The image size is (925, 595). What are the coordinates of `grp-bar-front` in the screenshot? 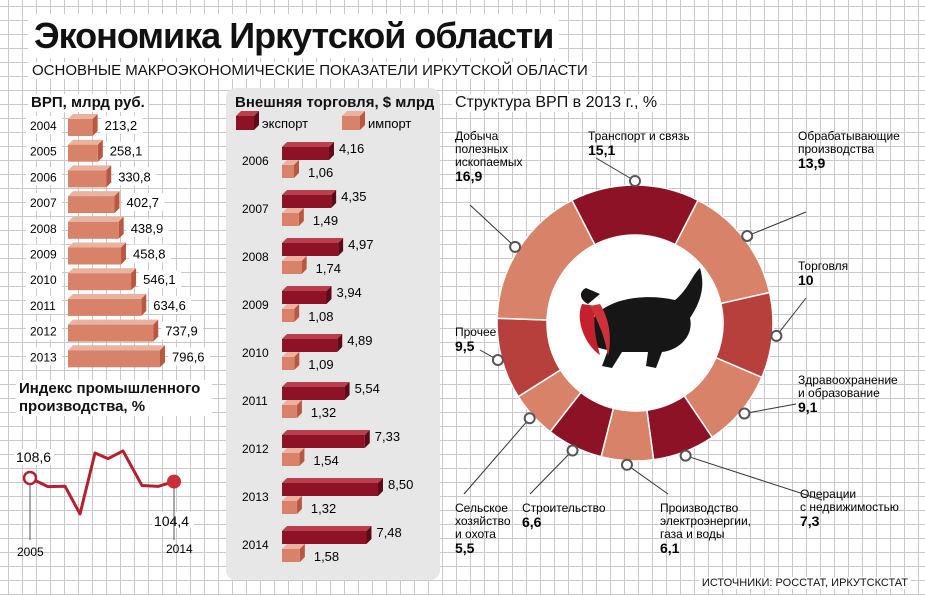 It's located at (83, 153).